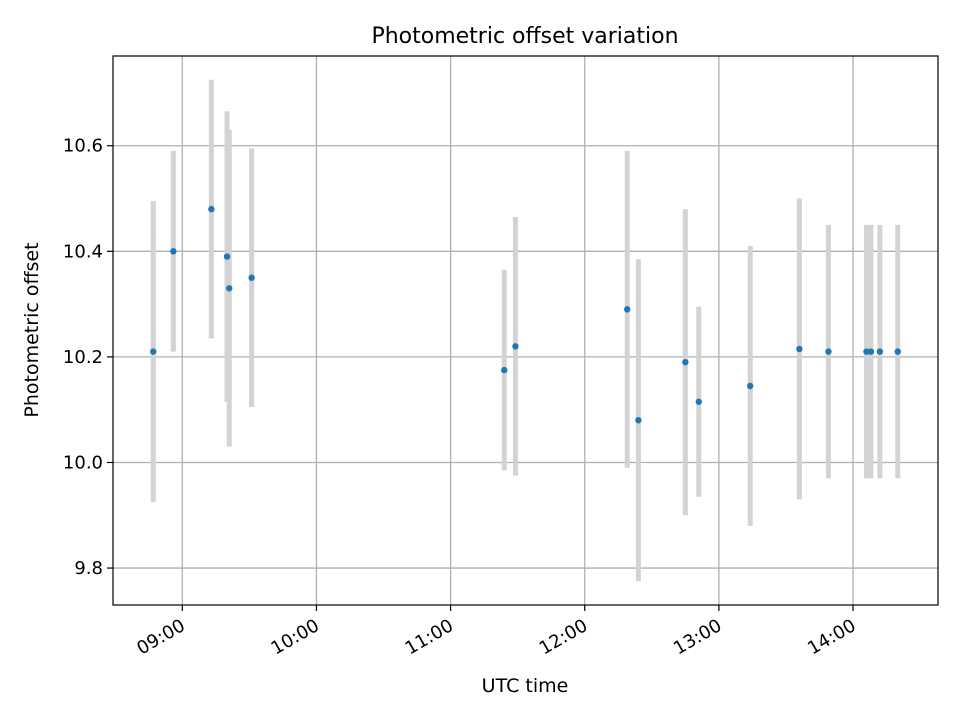 The height and width of the screenshot is (720, 960). Describe the element at coordinates (524, 36) in the screenshot. I see `chart-title: Photometric offset variation` at that location.